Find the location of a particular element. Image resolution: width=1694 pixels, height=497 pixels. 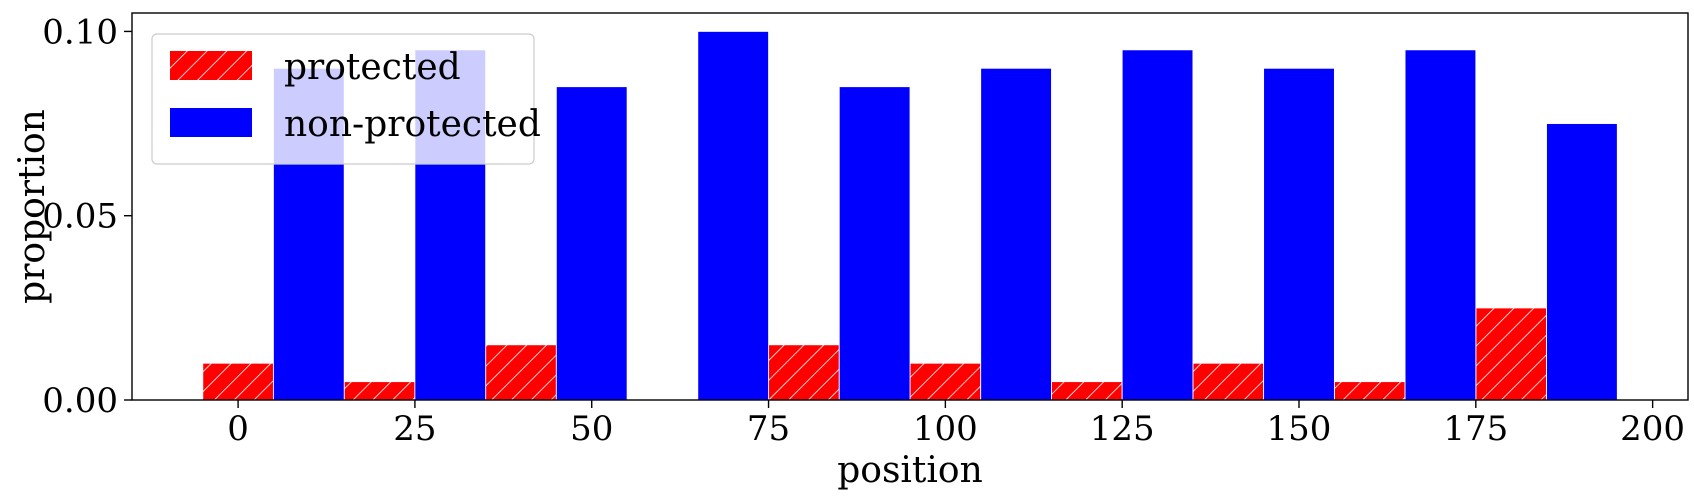

y-tick-label: 0.10 is located at coordinates (80, 32).